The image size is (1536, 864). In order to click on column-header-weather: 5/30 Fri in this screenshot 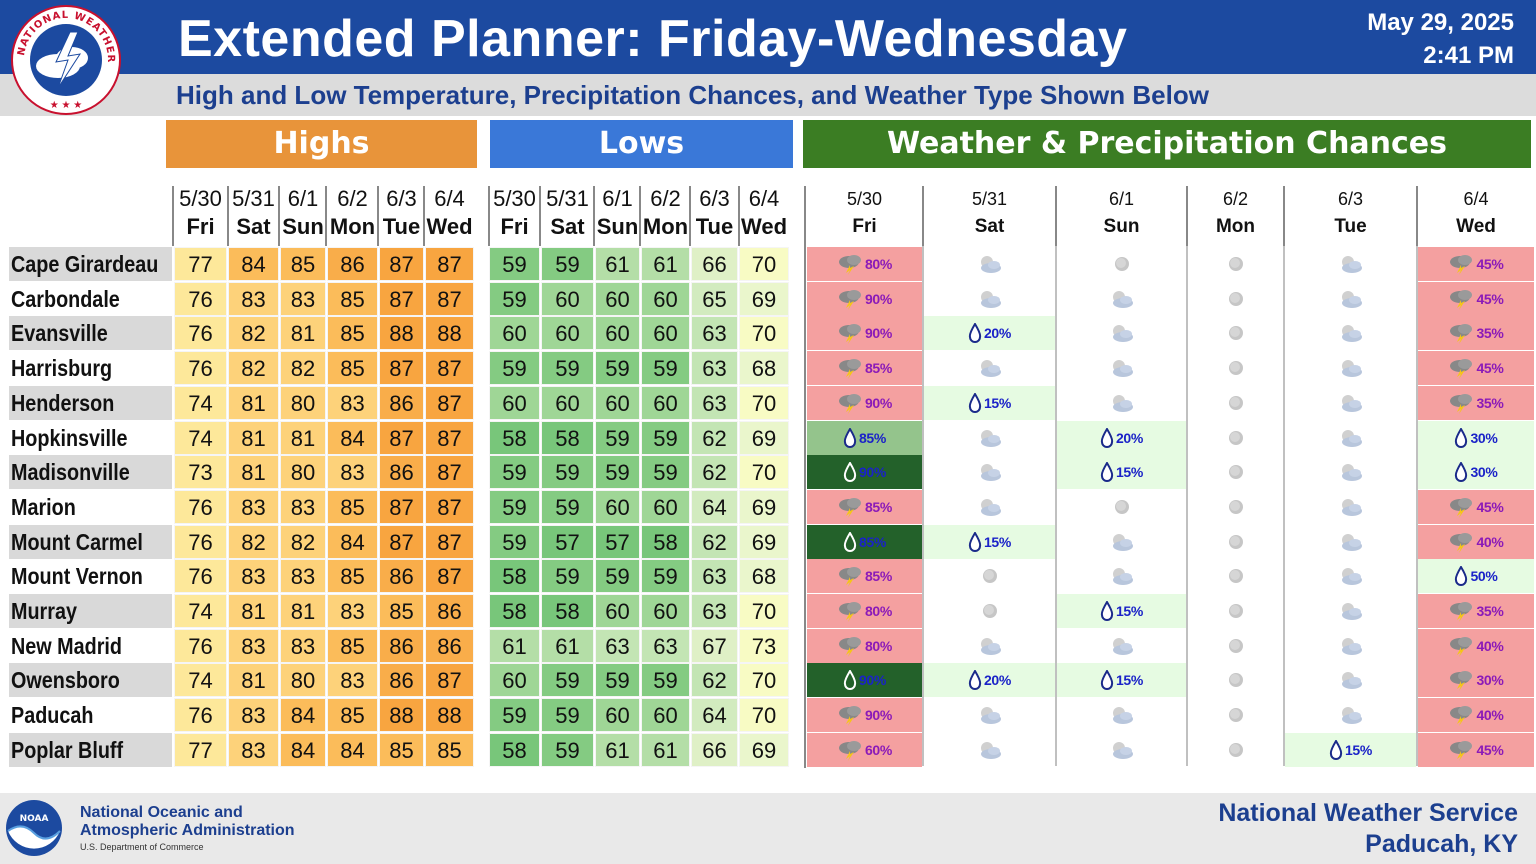, I will do `click(864, 214)`.